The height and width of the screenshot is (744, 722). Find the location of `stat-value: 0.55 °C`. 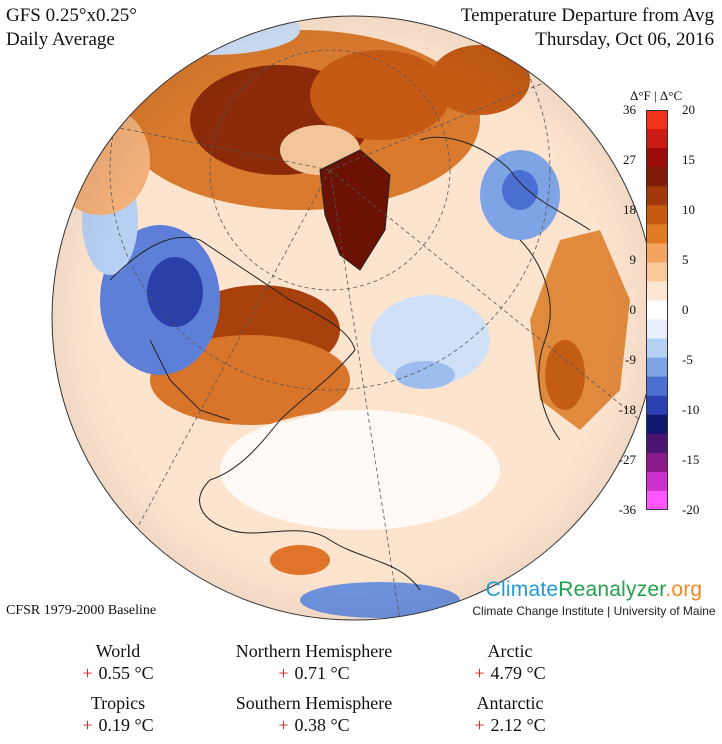

stat-value: 0.55 °C is located at coordinates (126, 673).